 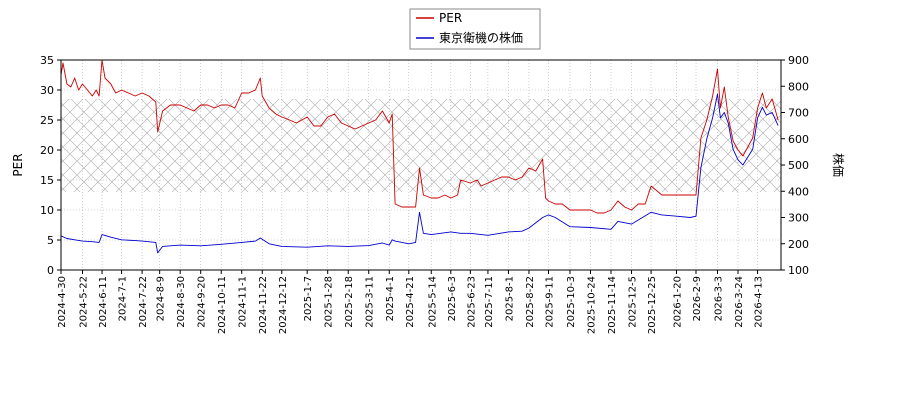 I want to click on x-tick-label: 2025-10-24, so click(x=591, y=305).